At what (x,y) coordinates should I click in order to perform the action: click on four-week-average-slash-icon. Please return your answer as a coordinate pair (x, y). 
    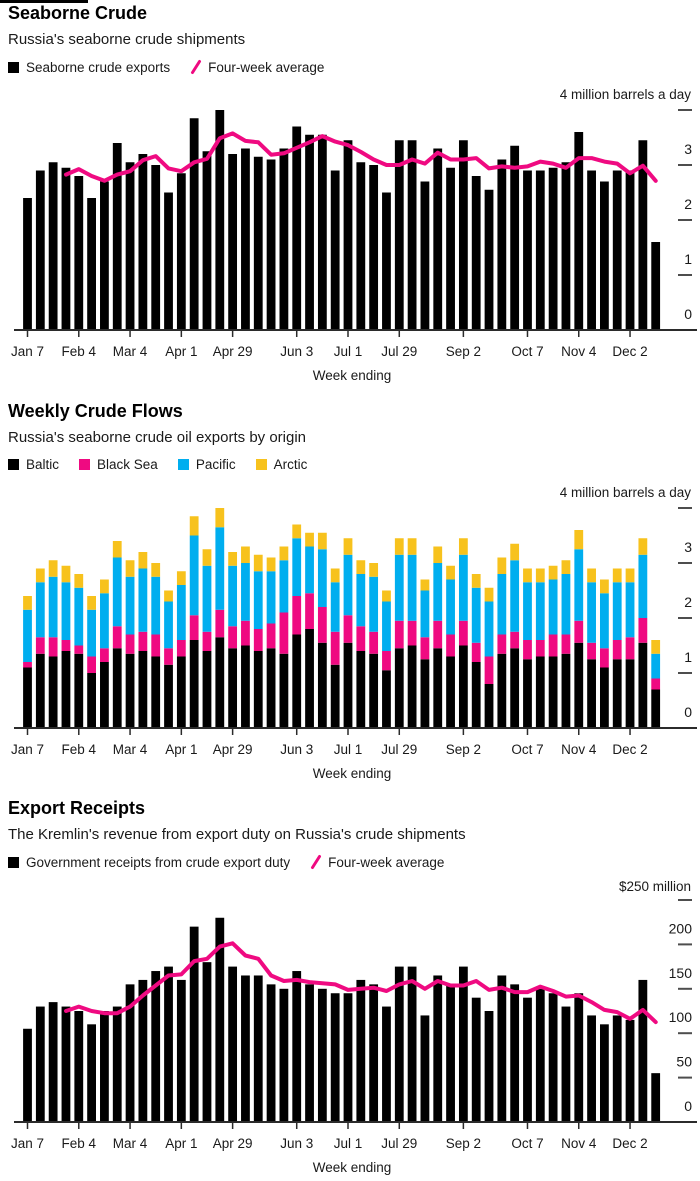
    Looking at the image, I should click on (196, 67).